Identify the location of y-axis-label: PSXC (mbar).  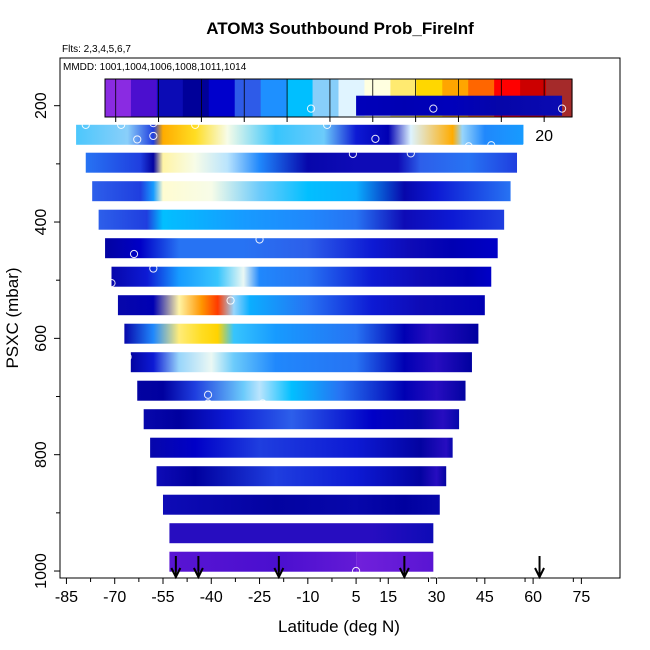
(12, 317).